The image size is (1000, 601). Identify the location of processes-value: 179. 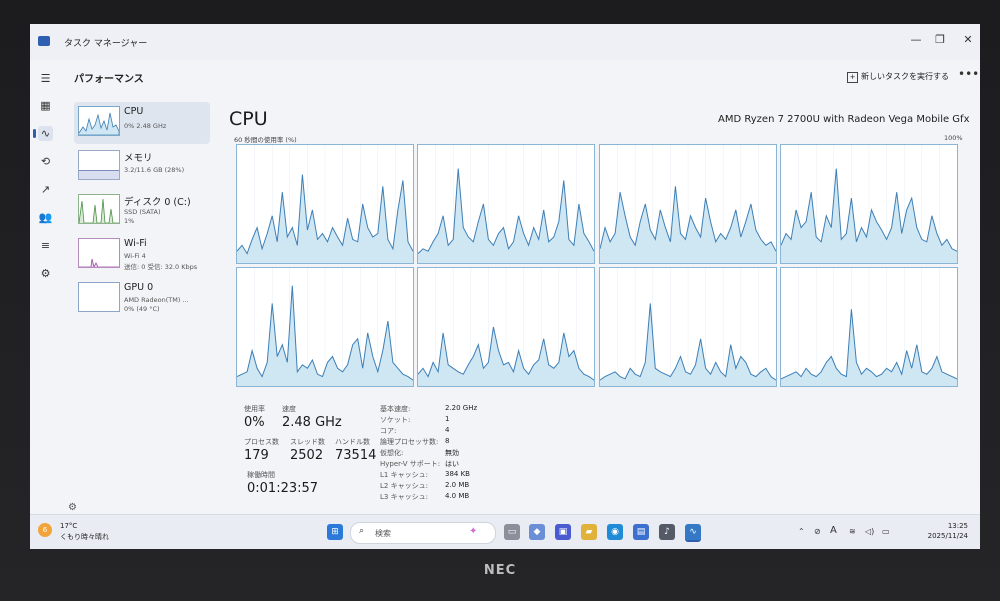
(256, 455).